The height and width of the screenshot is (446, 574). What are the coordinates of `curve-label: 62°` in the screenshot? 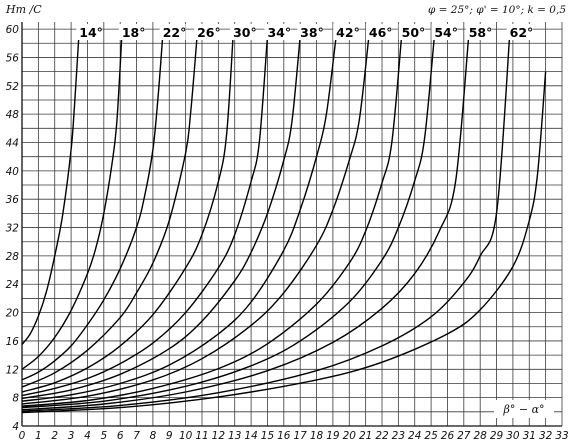 It's located at (522, 32).